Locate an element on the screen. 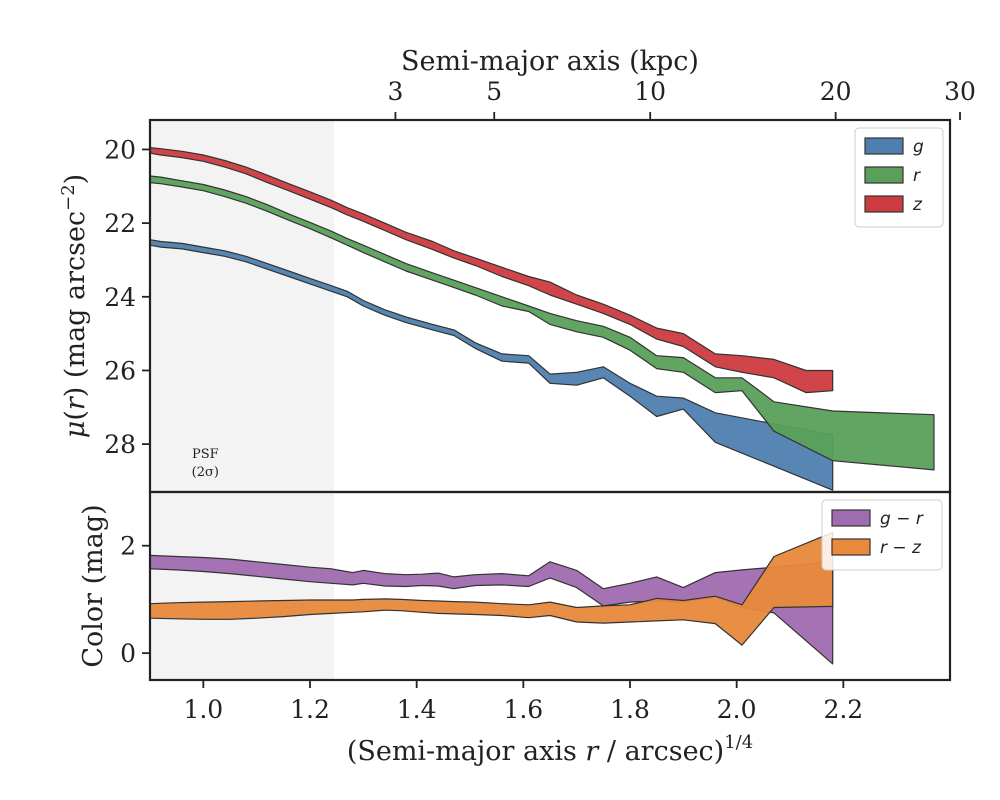 The width and height of the screenshot is (1000, 800). x-tick-label: 2.2 is located at coordinates (843, 709).